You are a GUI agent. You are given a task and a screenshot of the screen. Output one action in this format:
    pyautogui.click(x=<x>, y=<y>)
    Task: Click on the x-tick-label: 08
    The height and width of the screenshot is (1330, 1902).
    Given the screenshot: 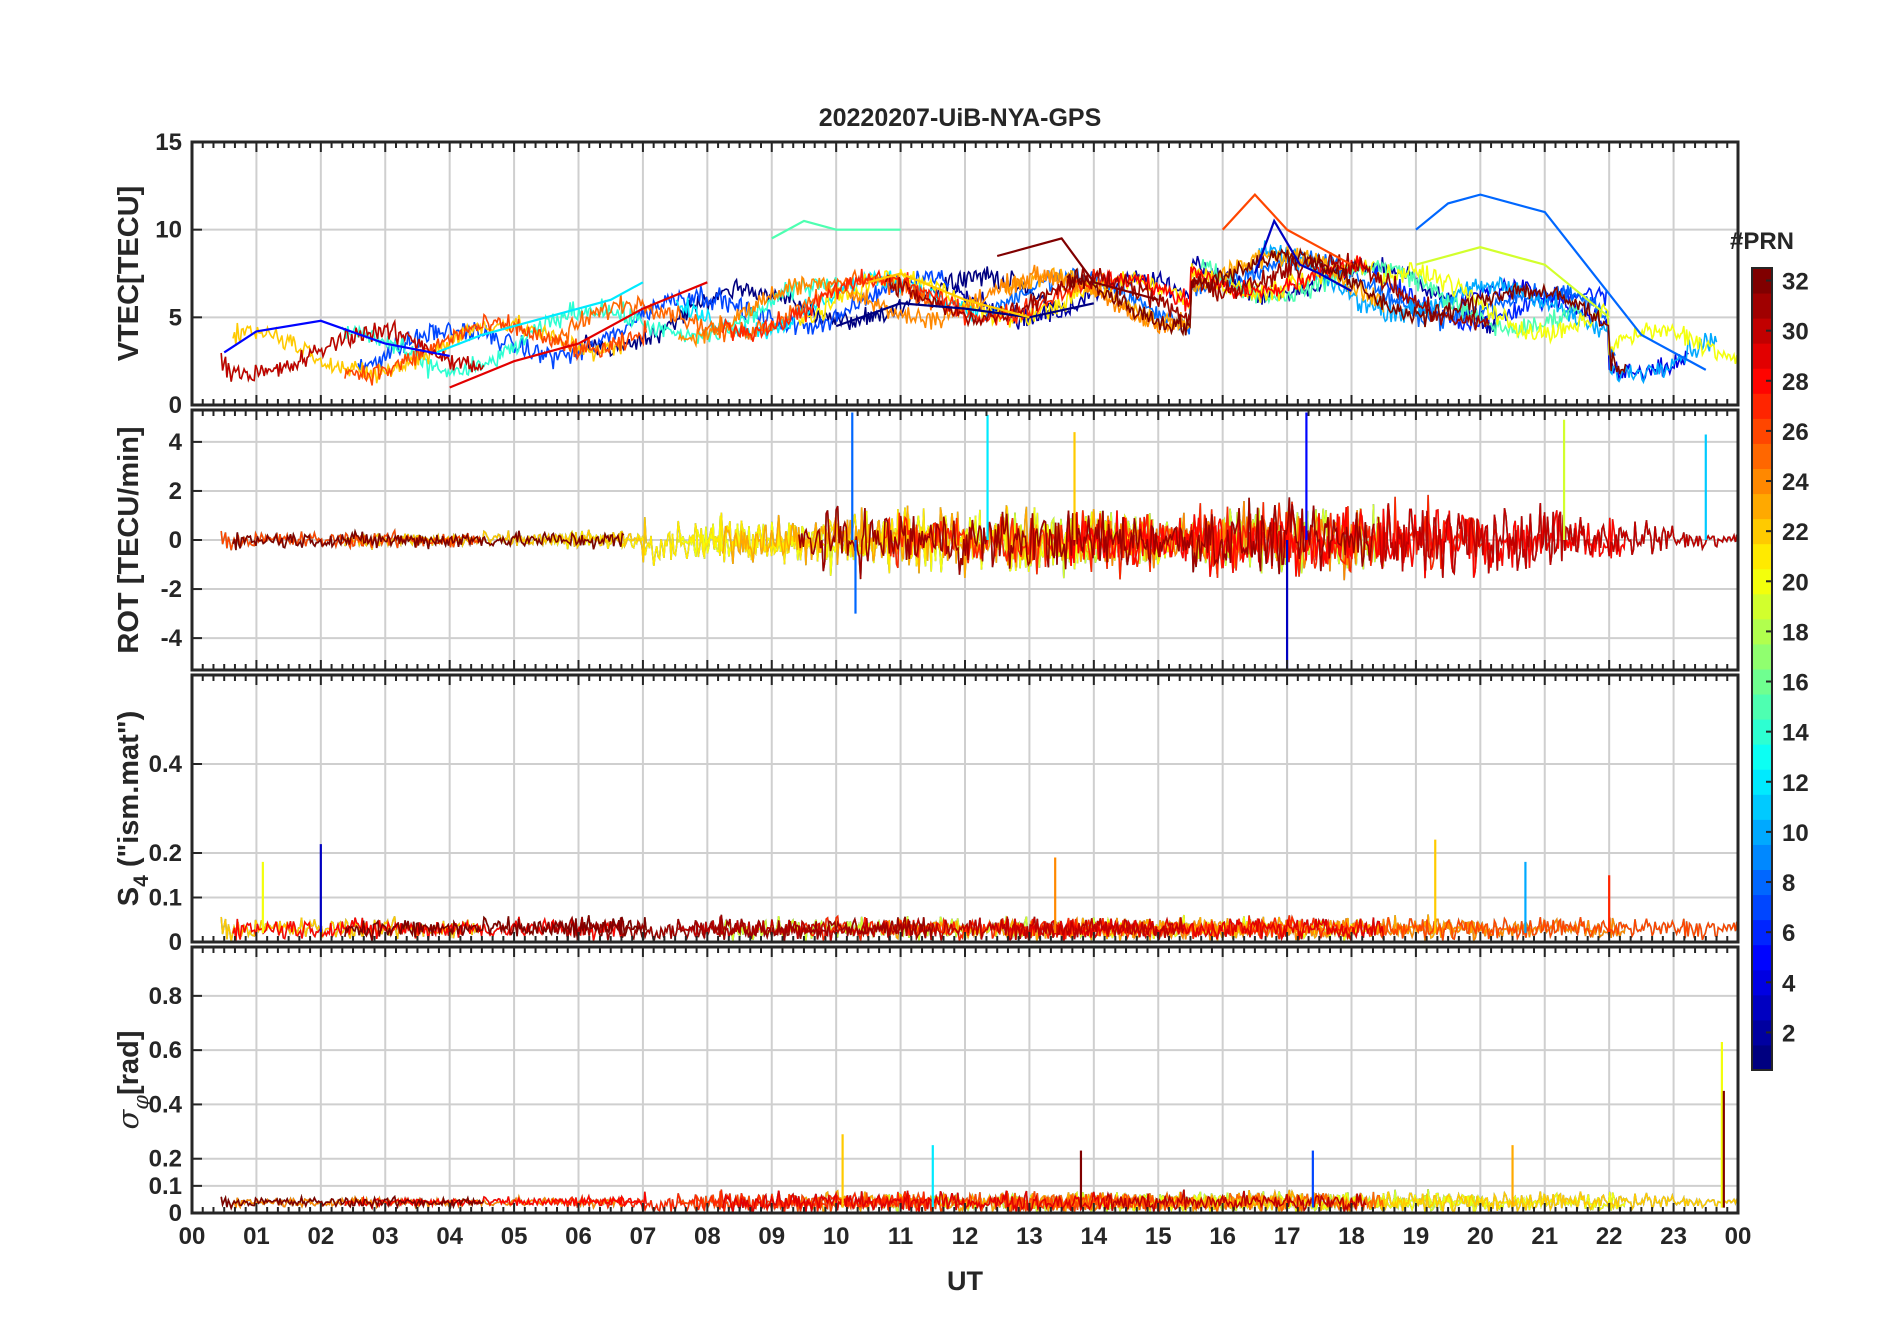 What is the action you would take?
    pyautogui.click(x=707, y=1236)
    